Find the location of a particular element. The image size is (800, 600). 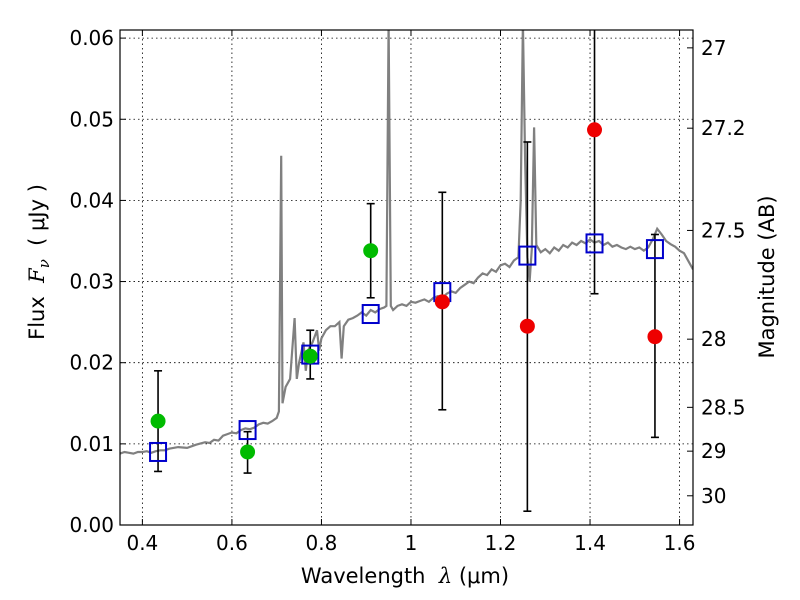

x-axis-label: Wavelength λ (μm) is located at coordinates (405, 576).